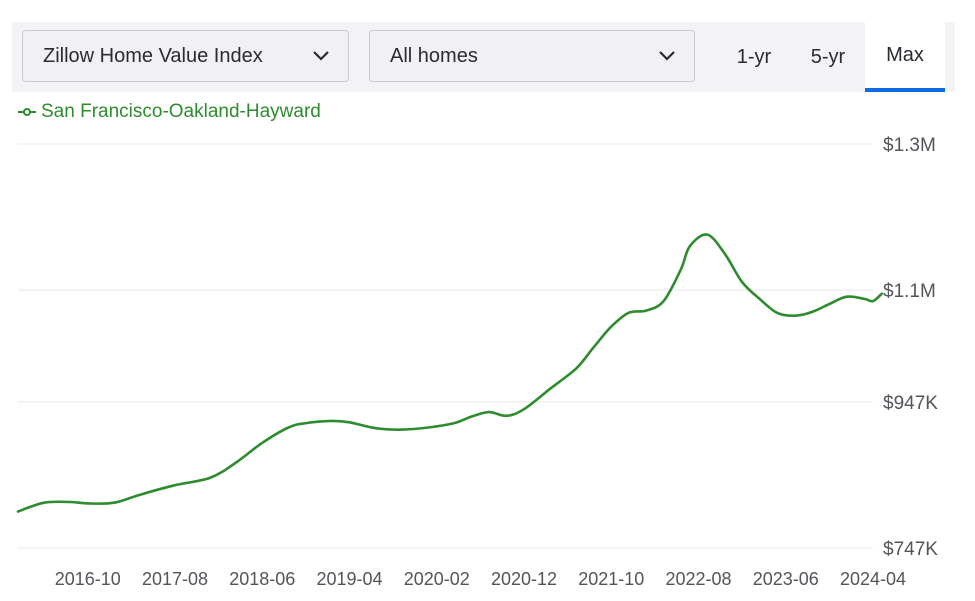  I want to click on metric-select: Zillow Home Value Index, so click(185, 56).